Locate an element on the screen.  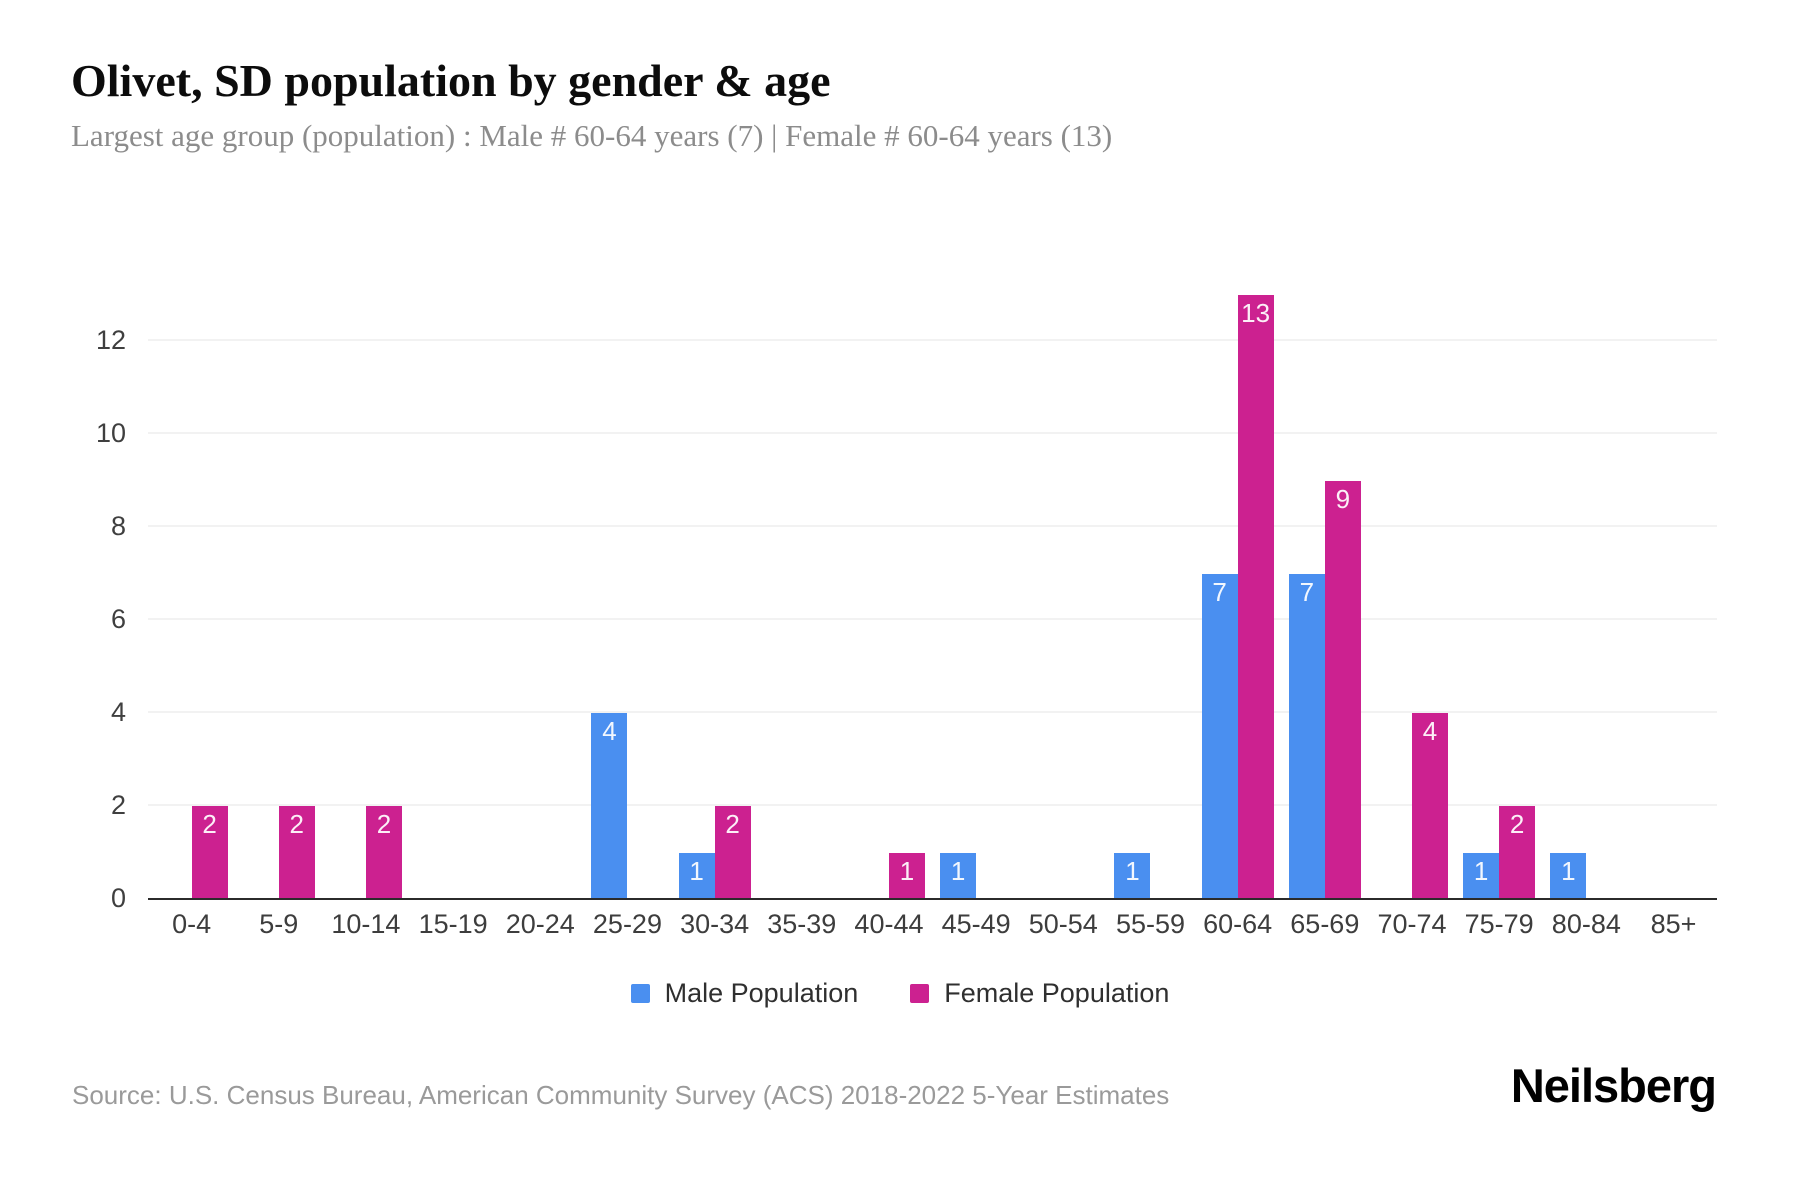
bar-group-60-64: 7 13 60-64 is located at coordinates (1237, 604).